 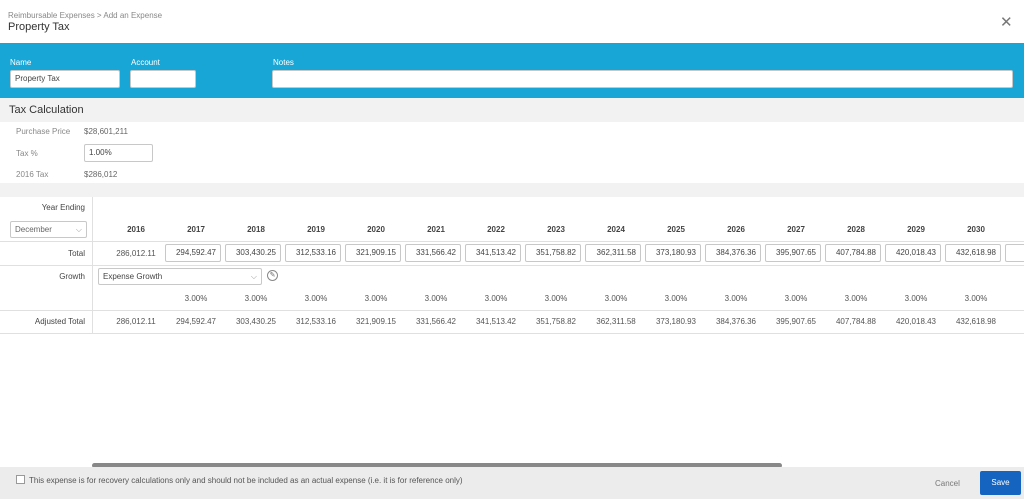 I want to click on year-header: 2030, so click(x=976, y=229).